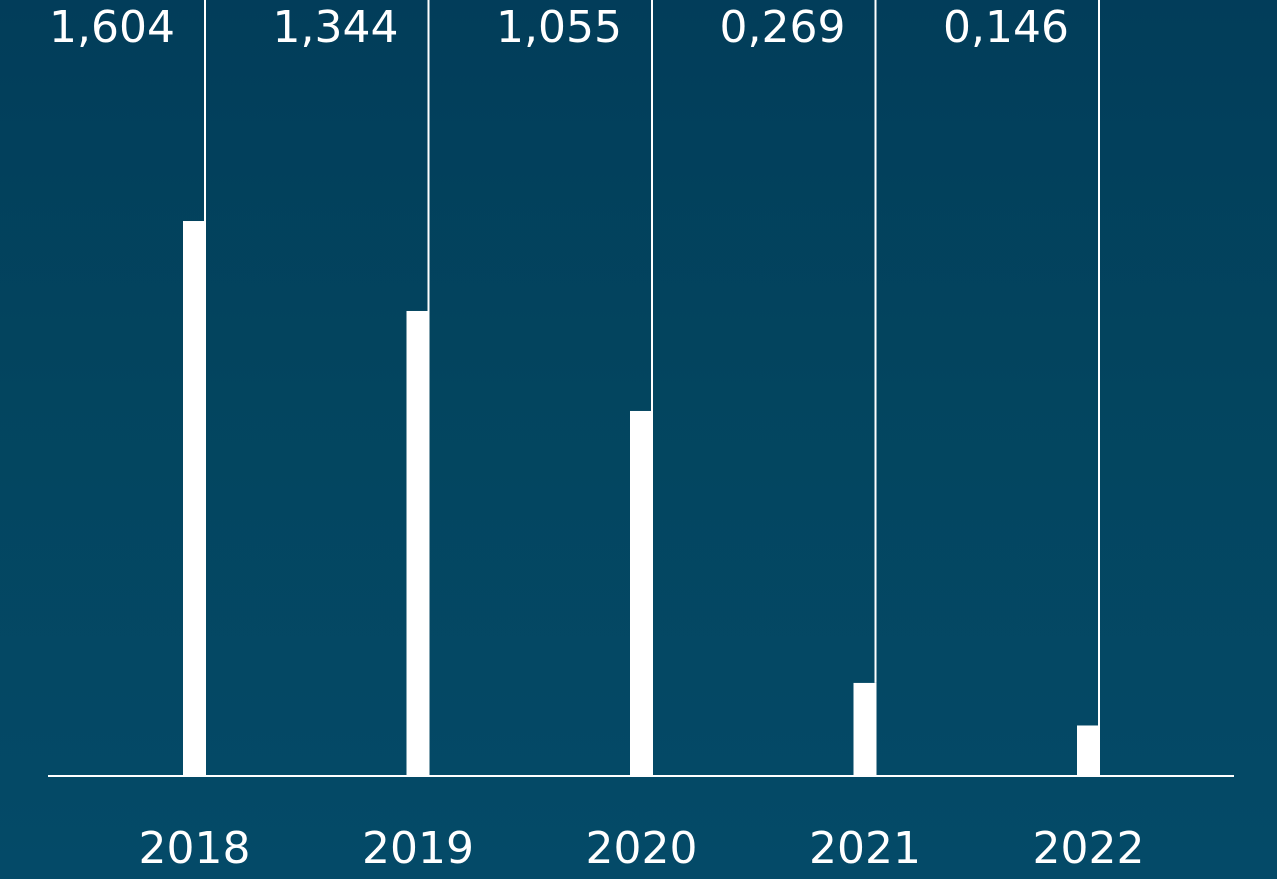 The width and height of the screenshot is (1277, 879). I want to click on value-label-2018: 1,604, so click(112, 27).